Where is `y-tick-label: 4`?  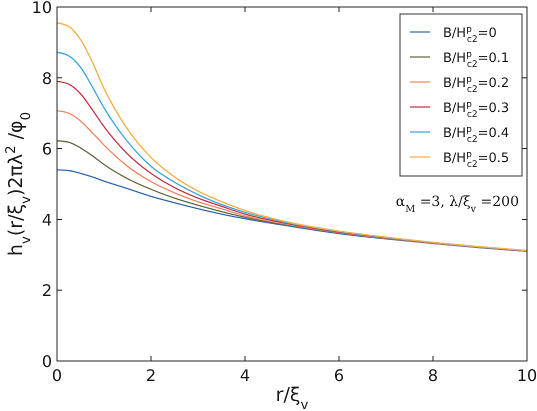 y-tick-label: 4 is located at coordinates (47, 220).